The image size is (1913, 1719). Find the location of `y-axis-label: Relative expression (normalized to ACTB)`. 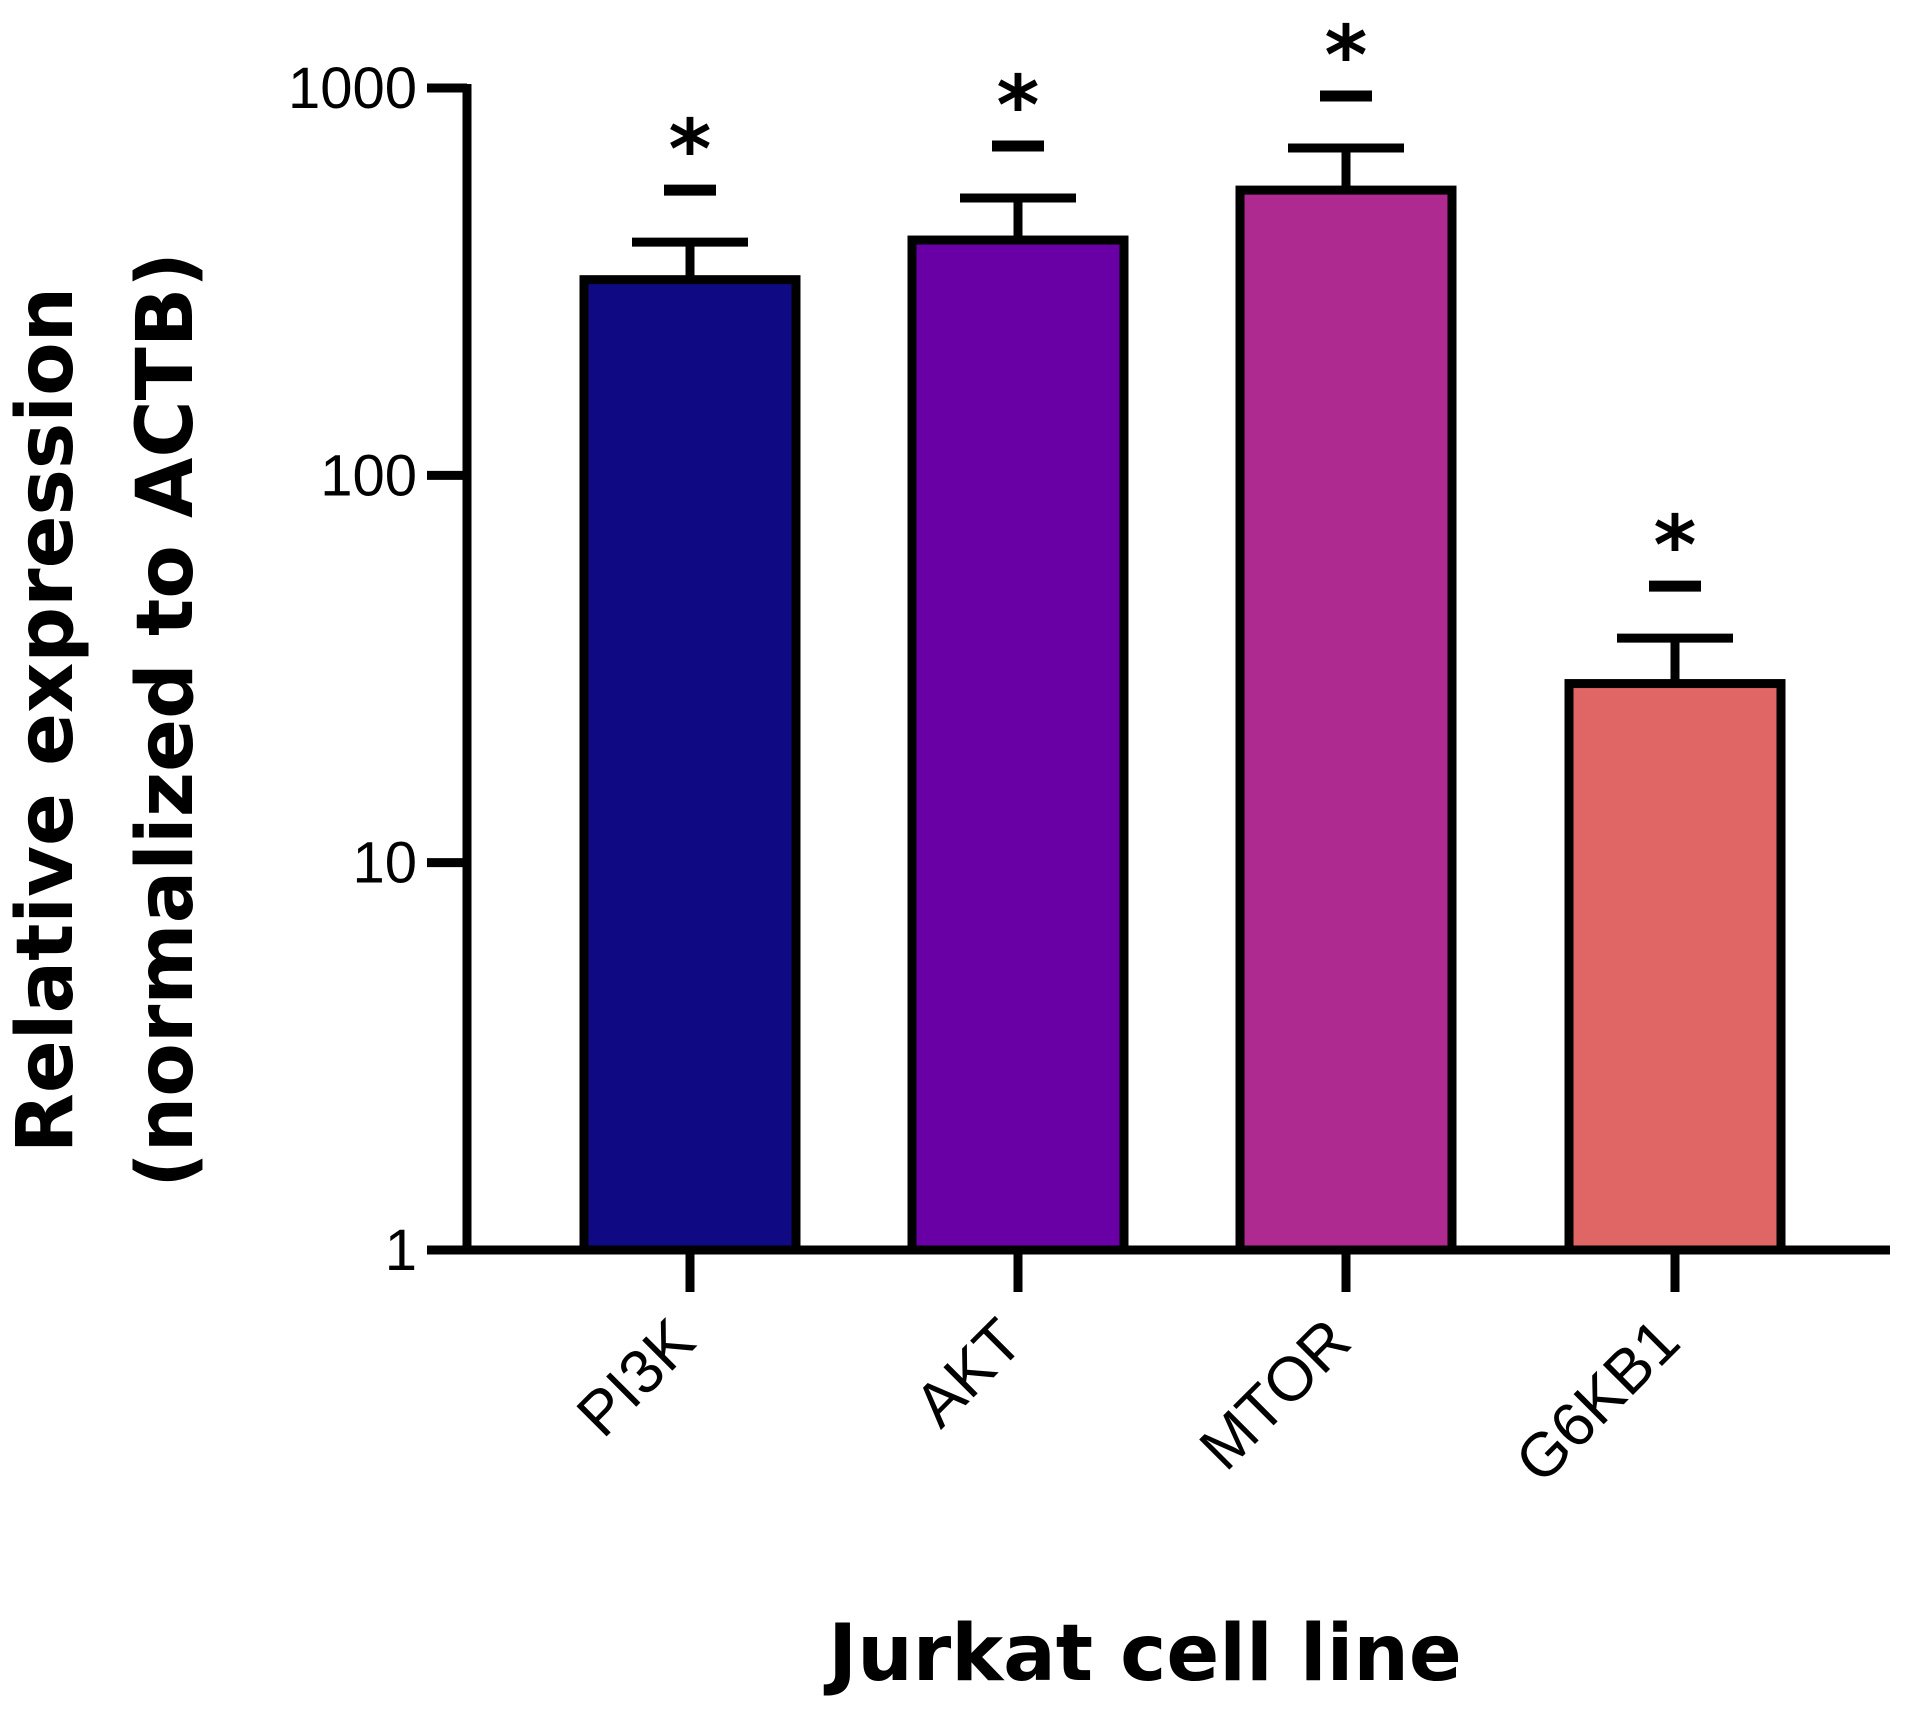

y-axis-label: Relative expression (normalized to ACTB) is located at coordinates (106, 720).